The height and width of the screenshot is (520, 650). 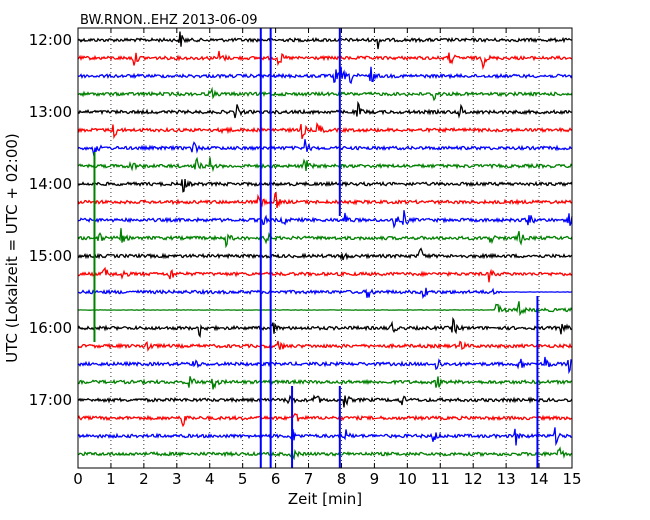 What do you see at coordinates (177, 479) in the screenshot?
I see `x-tick-label: 3` at bounding box center [177, 479].